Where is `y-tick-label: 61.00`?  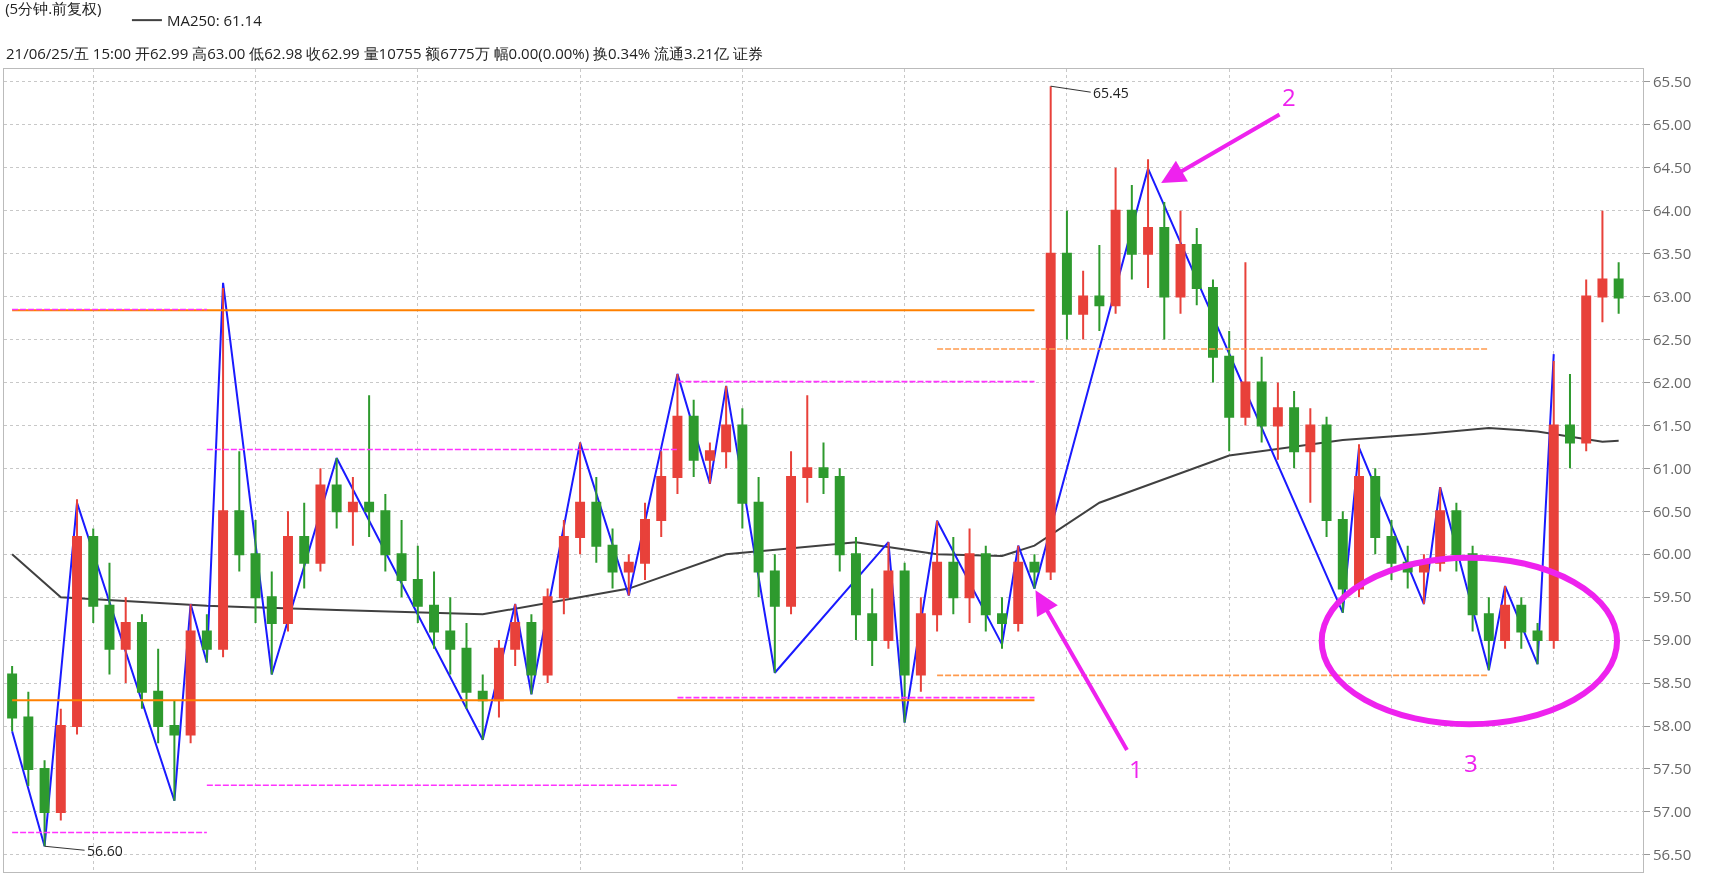 y-tick-label: 61.00 is located at coordinates (1672, 467).